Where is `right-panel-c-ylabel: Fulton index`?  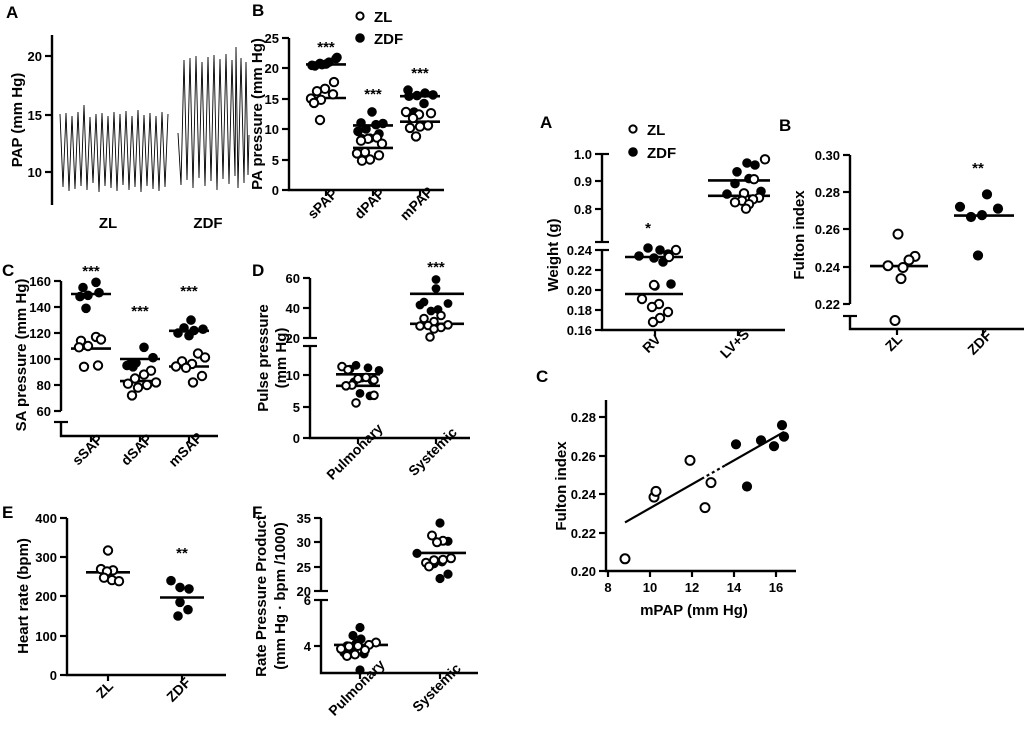
right-panel-c-ylabel: Fulton index is located at coordinates (561, 486).